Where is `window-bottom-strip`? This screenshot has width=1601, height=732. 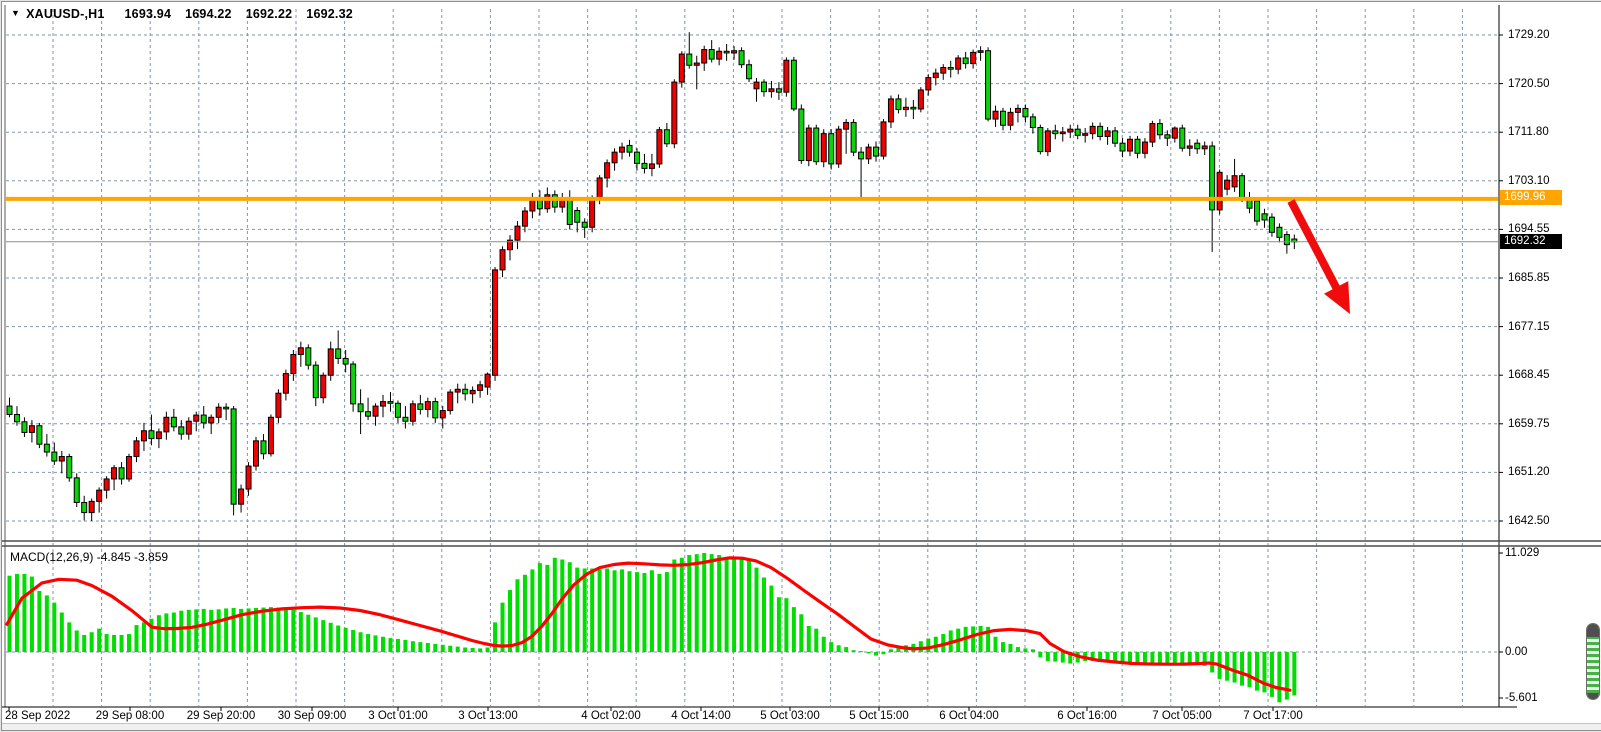
window-bottom-strip is located at coordinates (801, 726).